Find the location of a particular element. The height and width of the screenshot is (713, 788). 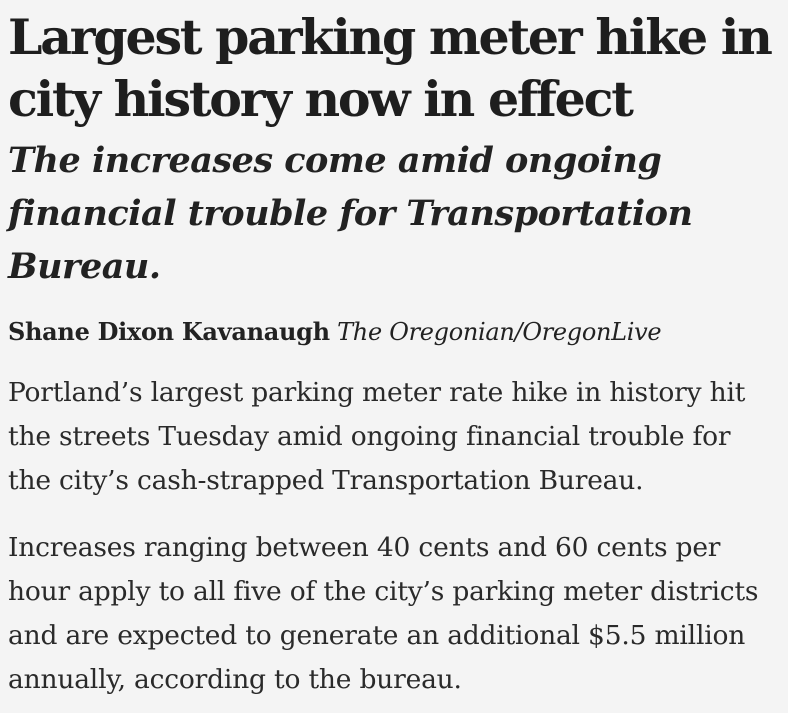

author-name: Shane Dixon Kavanaugh is located at coordinates (169, 331).